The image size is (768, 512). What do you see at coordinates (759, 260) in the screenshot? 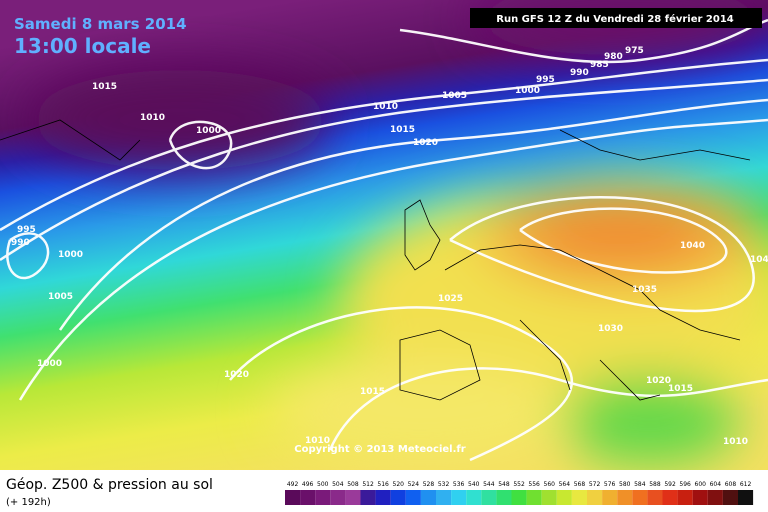
I see `isobar-label: 104` at bounding box center [759, 260].